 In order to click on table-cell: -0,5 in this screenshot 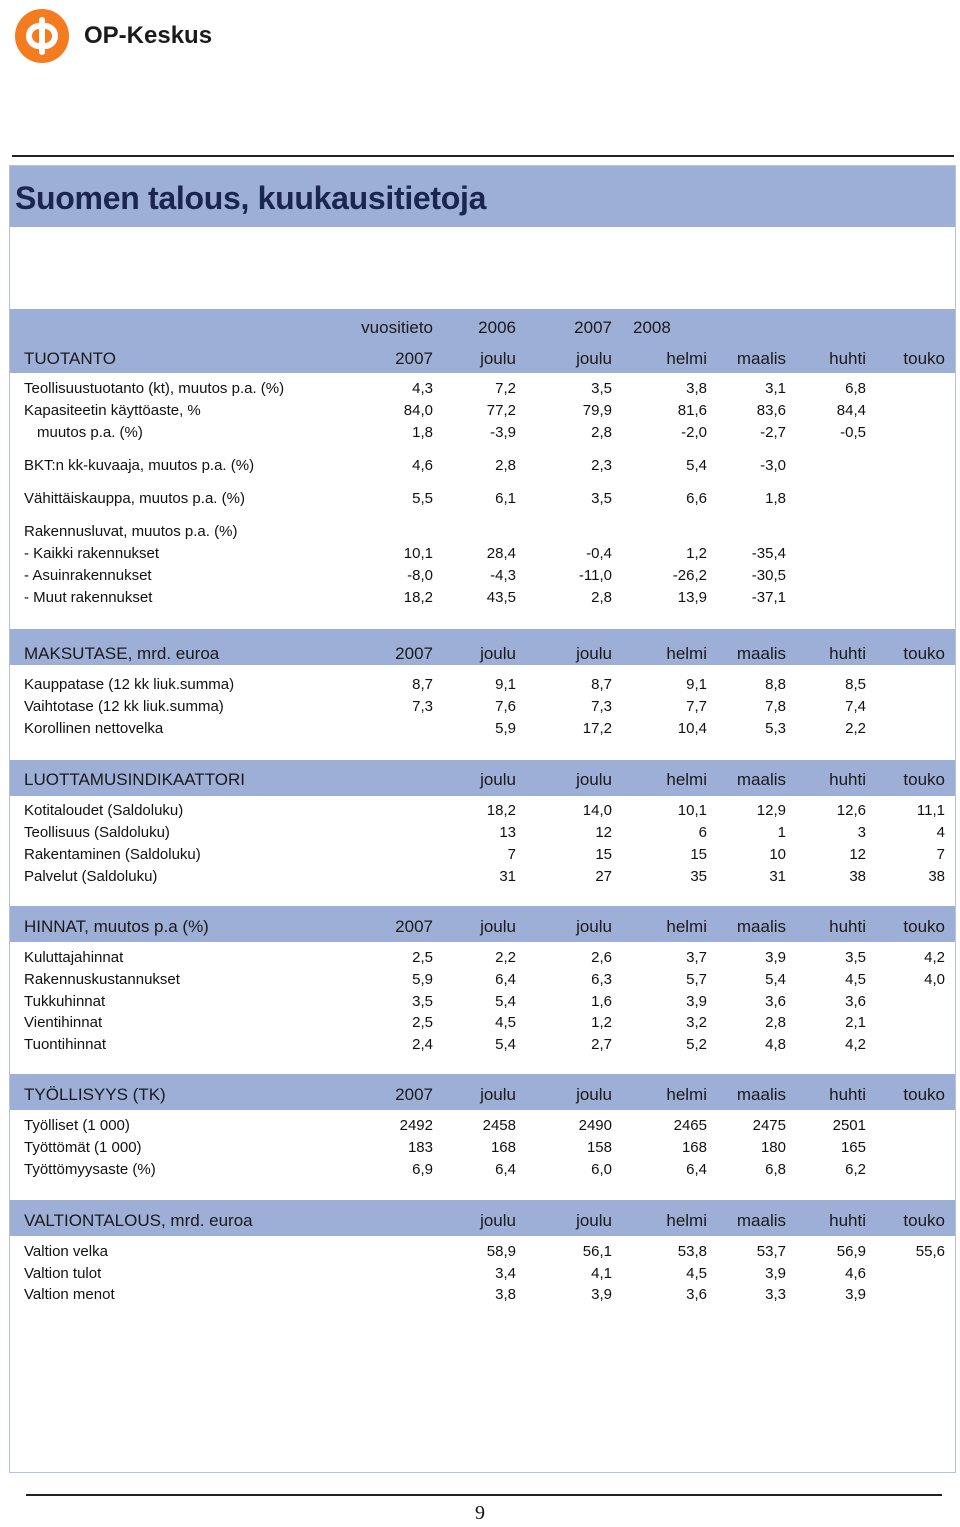, I will do `click(853, 432)`.